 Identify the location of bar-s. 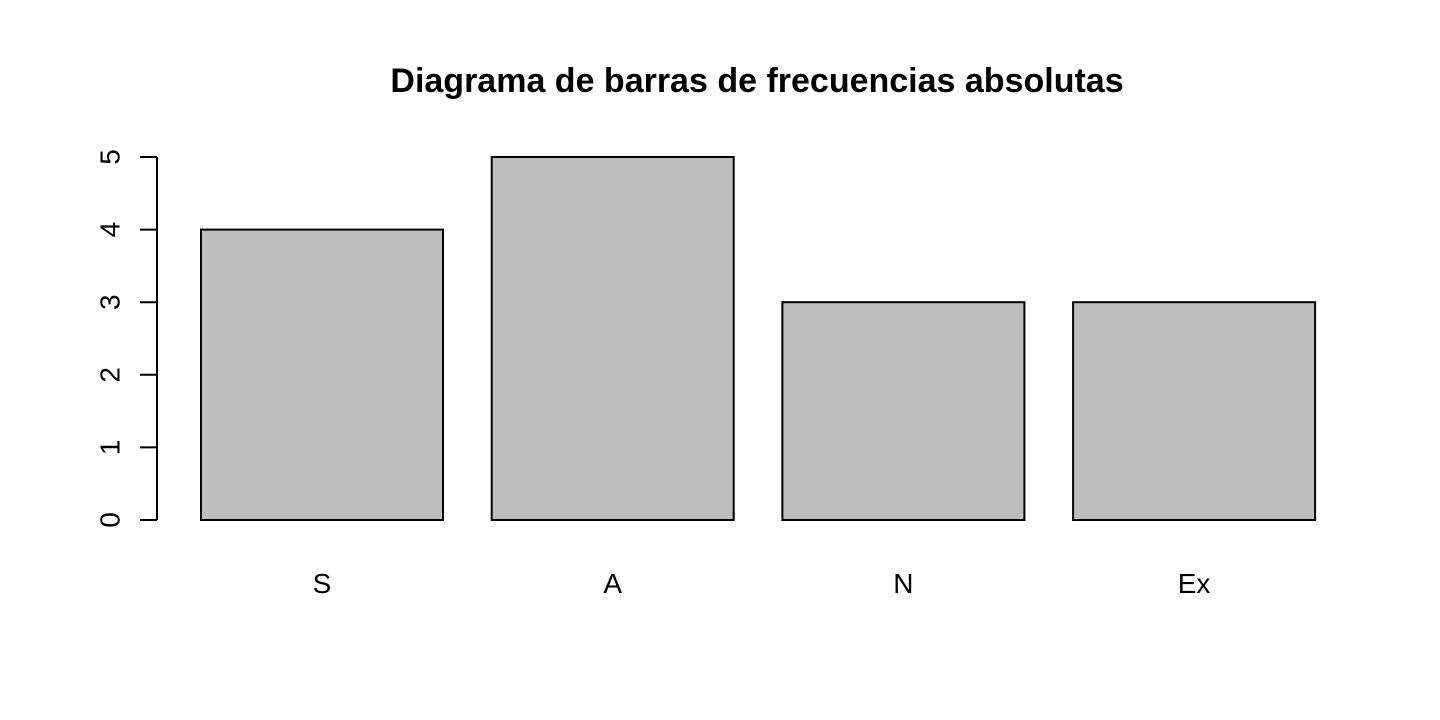
(322, 374).